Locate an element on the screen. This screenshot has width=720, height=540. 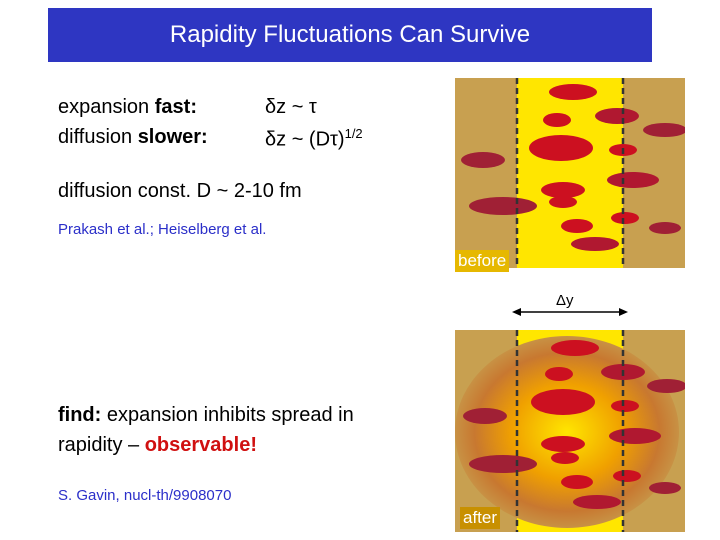
find-line-2: rapidity – observable! is located at coordinates (157, 445).